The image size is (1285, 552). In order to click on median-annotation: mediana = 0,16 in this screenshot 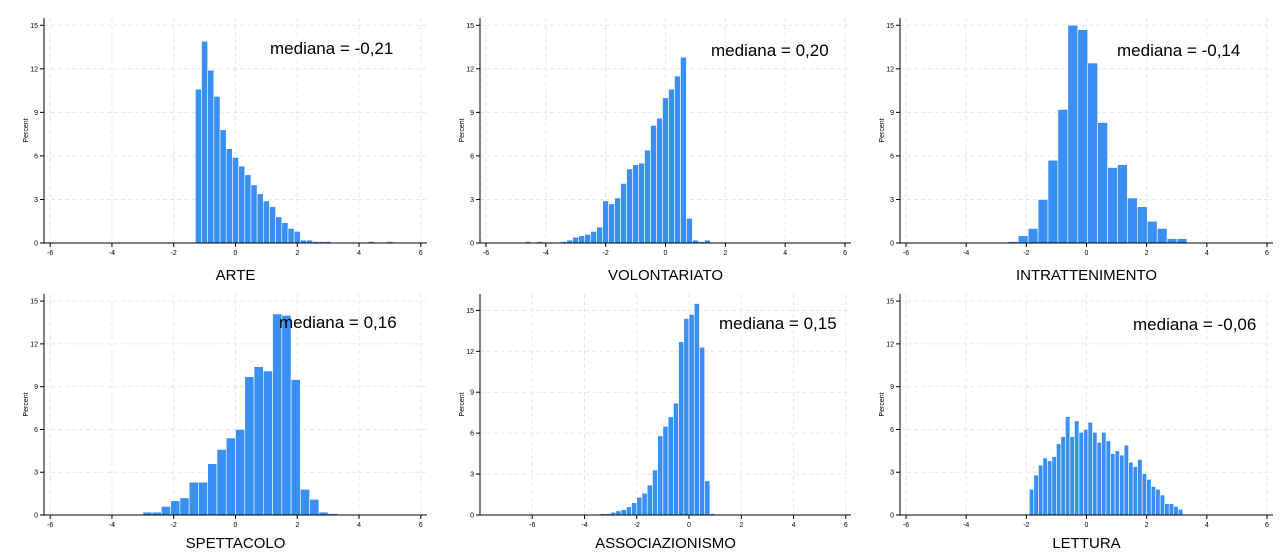, I will do `click(338, 322)`.